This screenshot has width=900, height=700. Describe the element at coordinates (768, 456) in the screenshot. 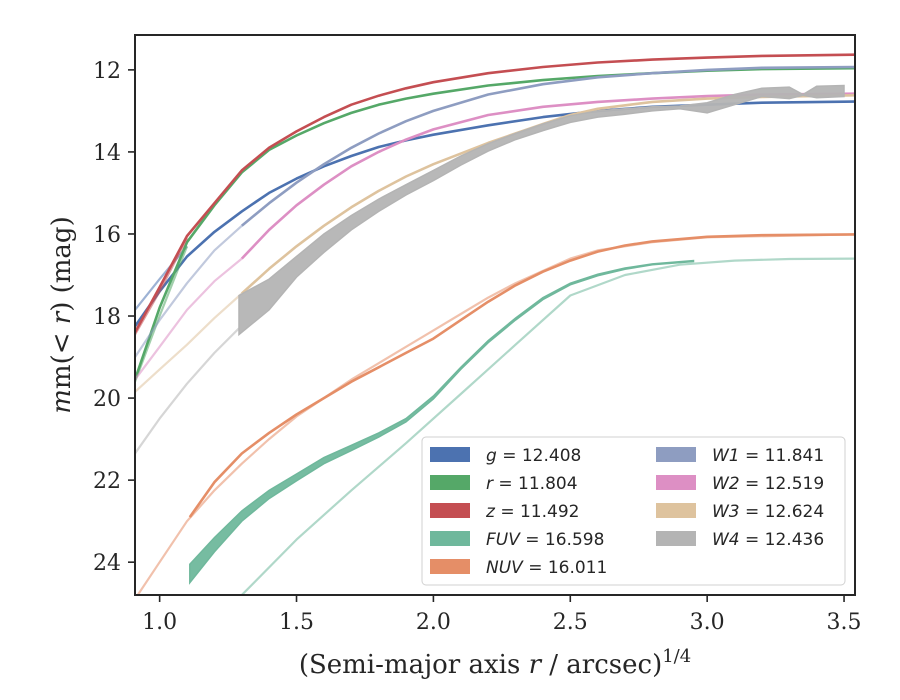

I see `legend-label-w1: W1 = 11.841` at that location.